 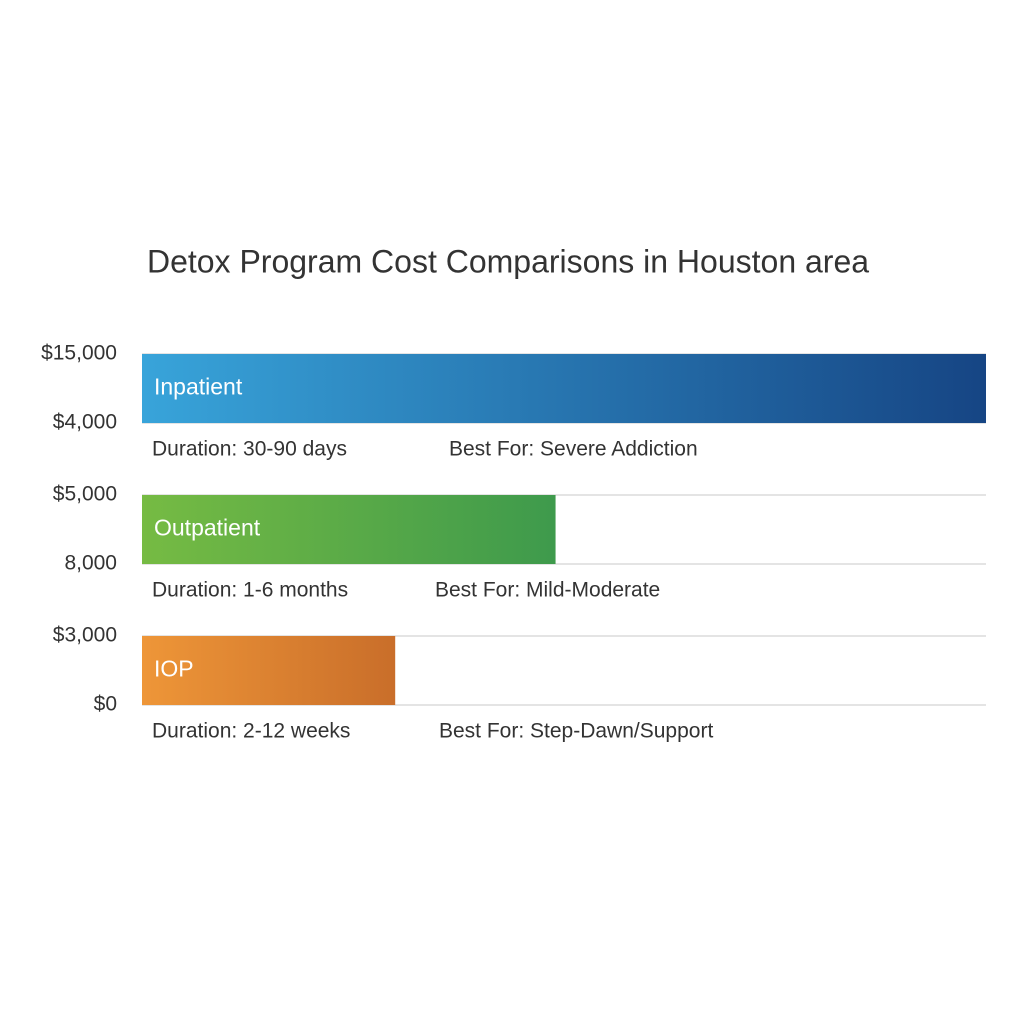 I want to click on bar-label: Outpatient, so click(x=207, y=528).